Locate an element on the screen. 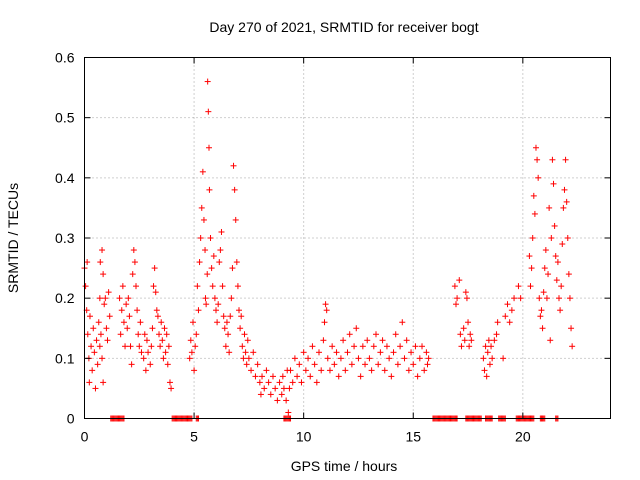 This screenshot has height=480, width=640. y-tick-label: 0 is located at coordinates (71, 419).